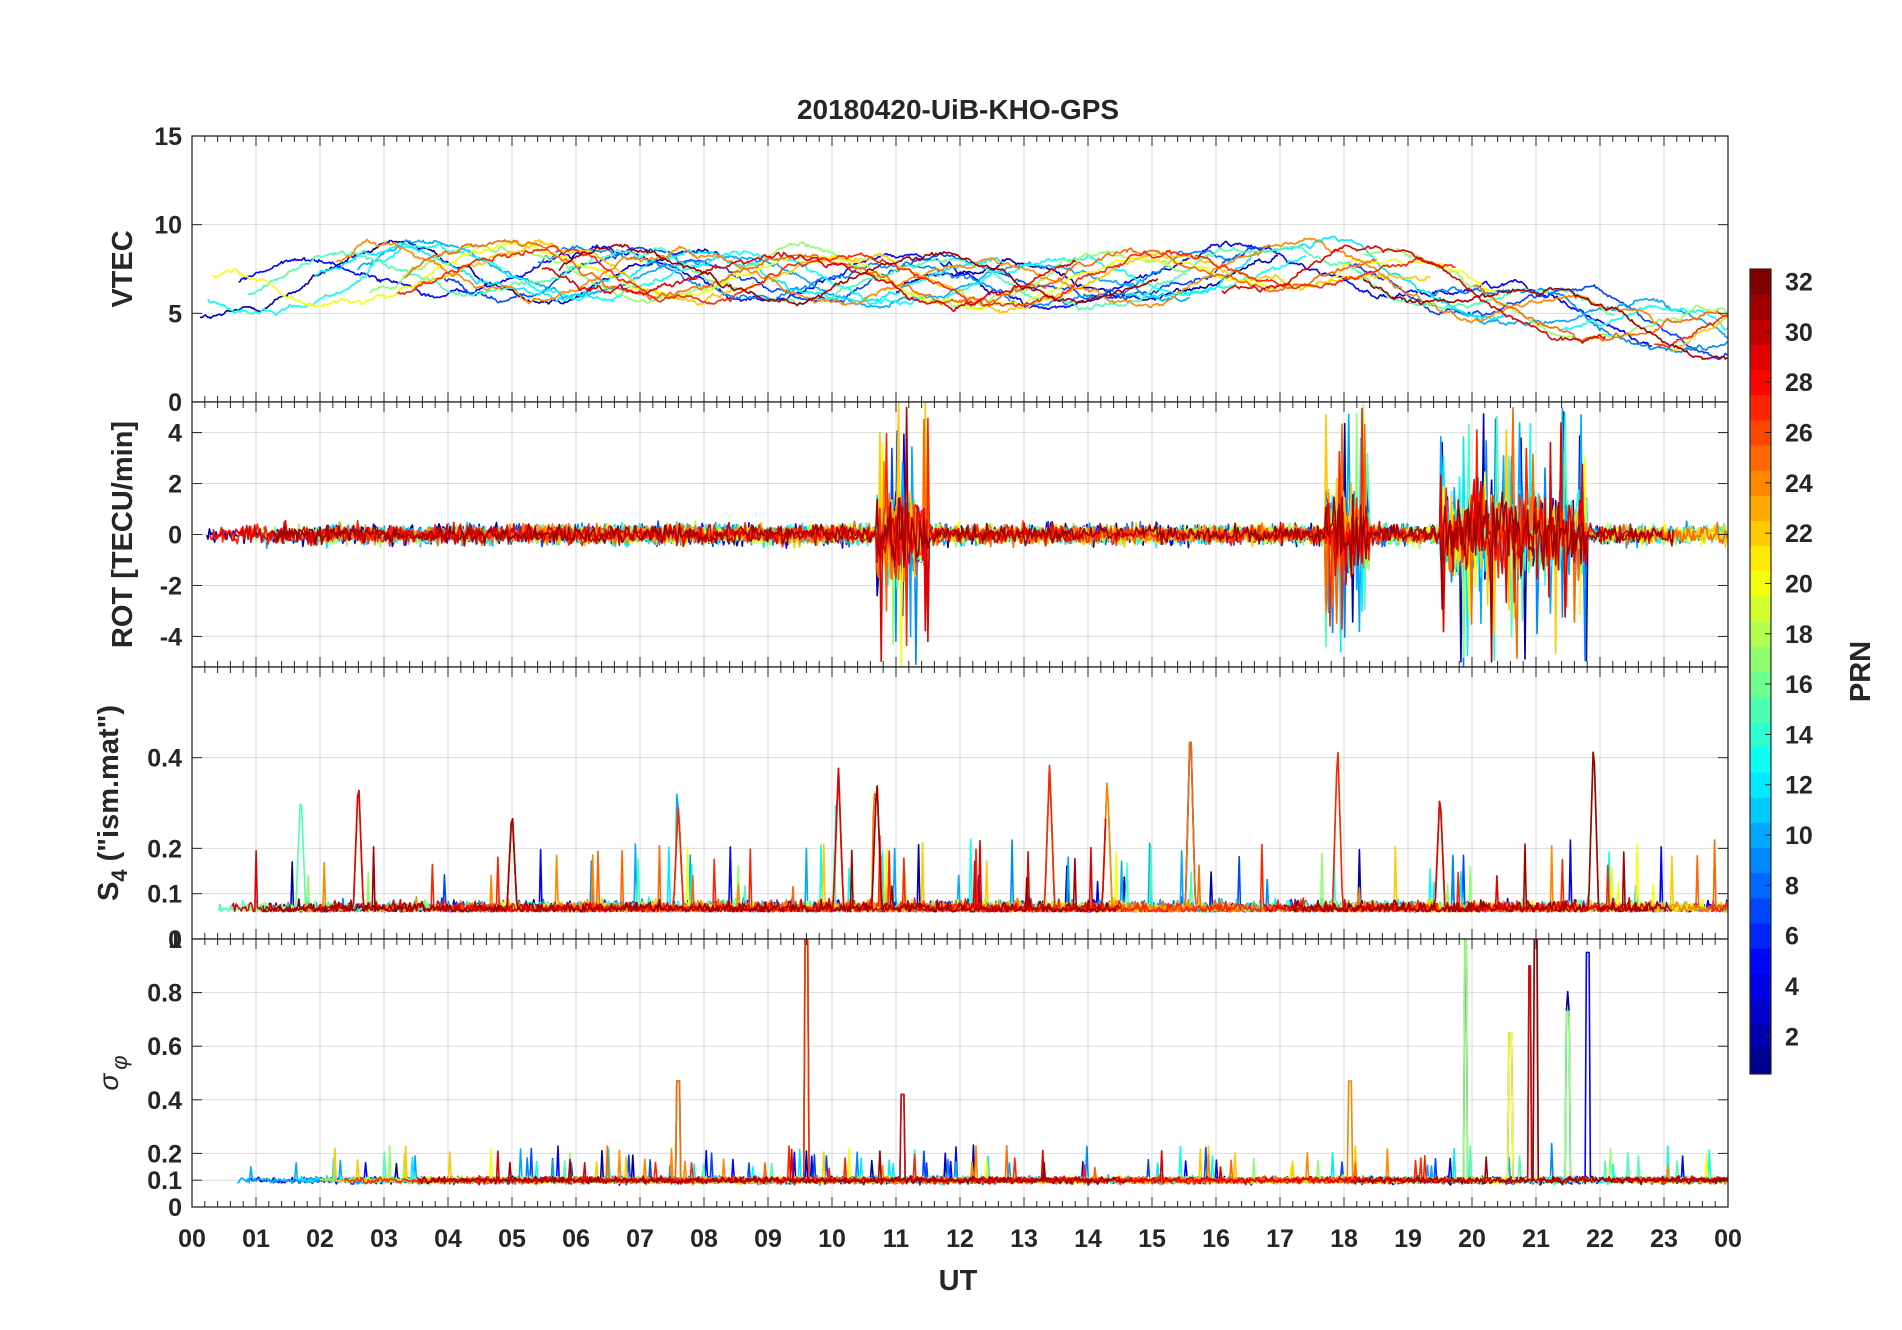  Describe the element at coordinates (576, 1239) in the screenshot. I see `x-tick-label: 06` at that location.